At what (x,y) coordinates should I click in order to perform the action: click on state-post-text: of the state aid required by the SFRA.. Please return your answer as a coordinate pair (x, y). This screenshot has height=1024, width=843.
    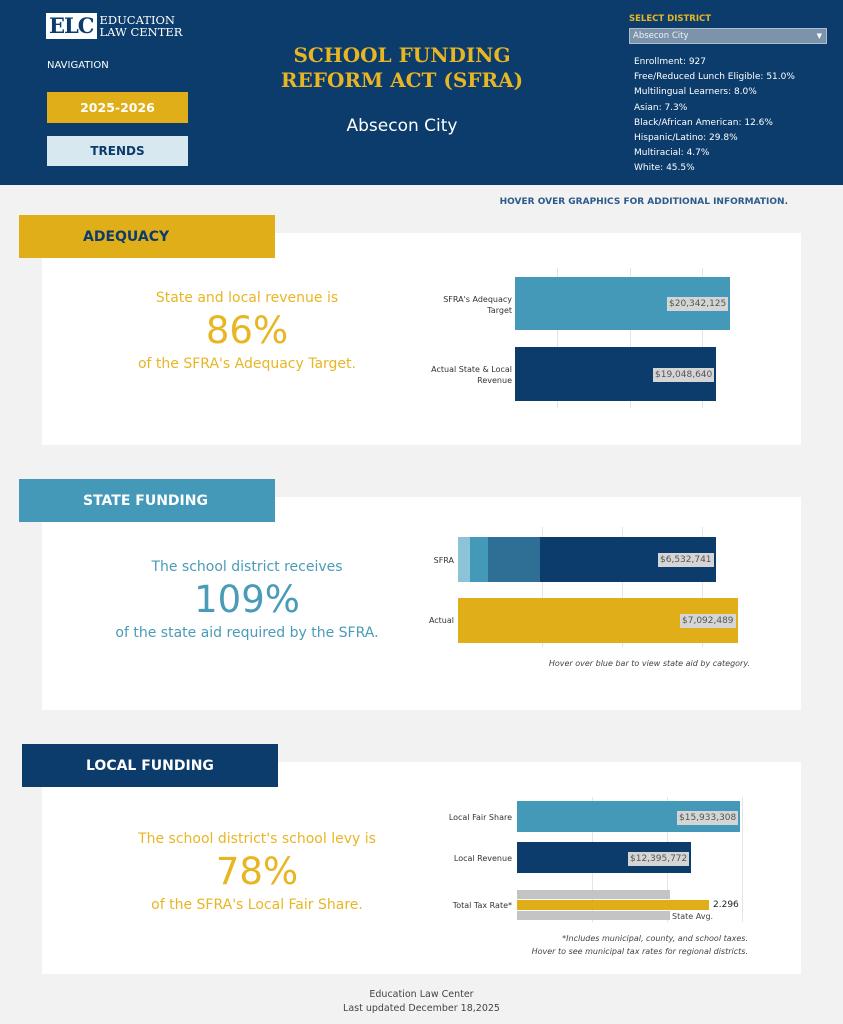
    Looking at the image, I should click on (247, 633).